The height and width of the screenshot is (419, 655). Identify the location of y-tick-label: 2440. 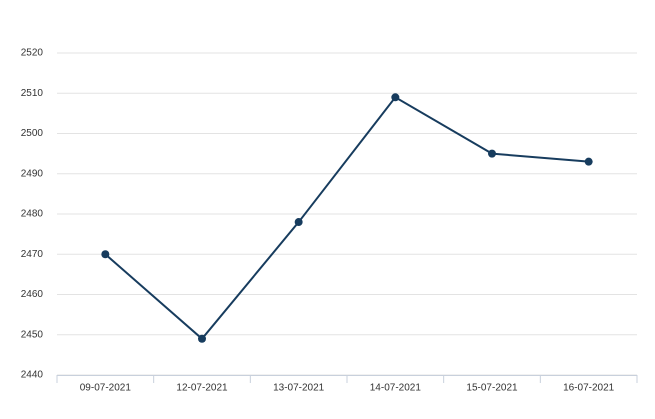
(32, 375).